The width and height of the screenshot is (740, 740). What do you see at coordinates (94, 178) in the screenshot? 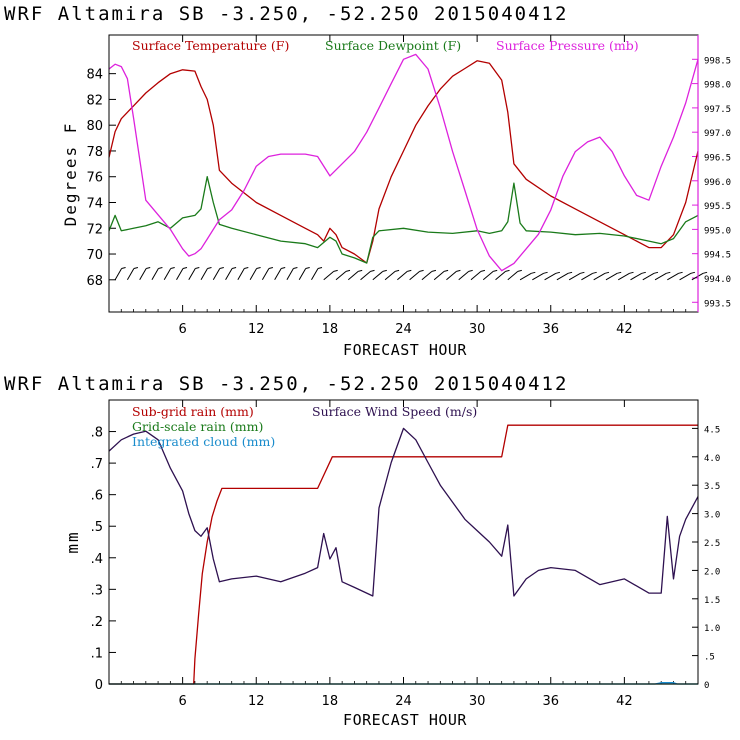
I see `y-tick-label: 76` at bounding box center [94, 178].